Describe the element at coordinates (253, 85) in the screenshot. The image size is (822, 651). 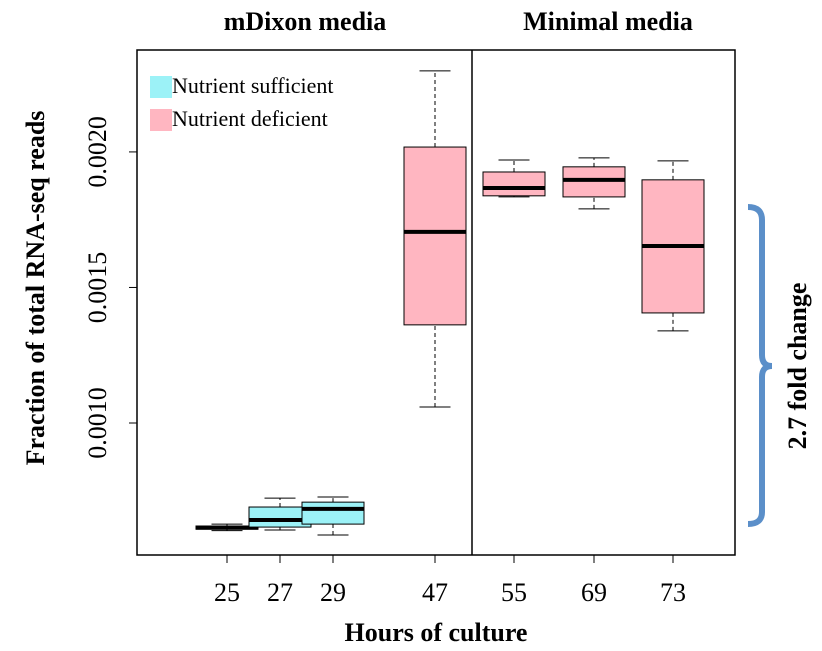
I see `legend-label: Nutrient sufficient` at that location.